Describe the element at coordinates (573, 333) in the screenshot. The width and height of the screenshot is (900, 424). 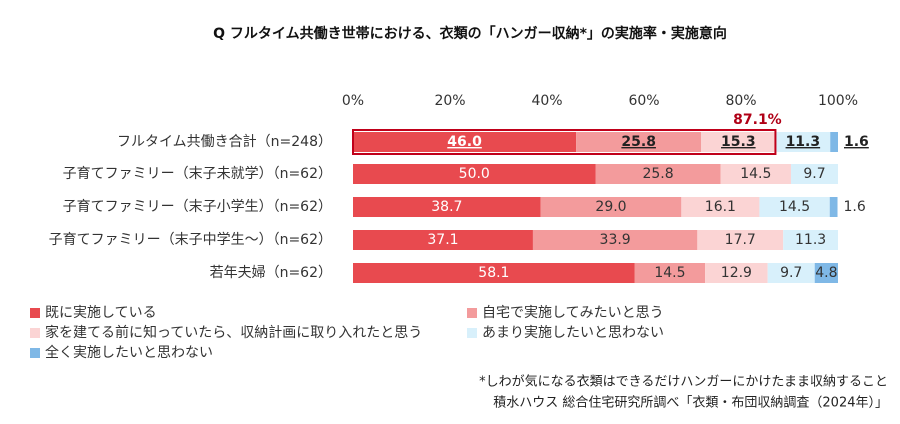
I see `legend-label: あまり実施したいと思わない` at that location.